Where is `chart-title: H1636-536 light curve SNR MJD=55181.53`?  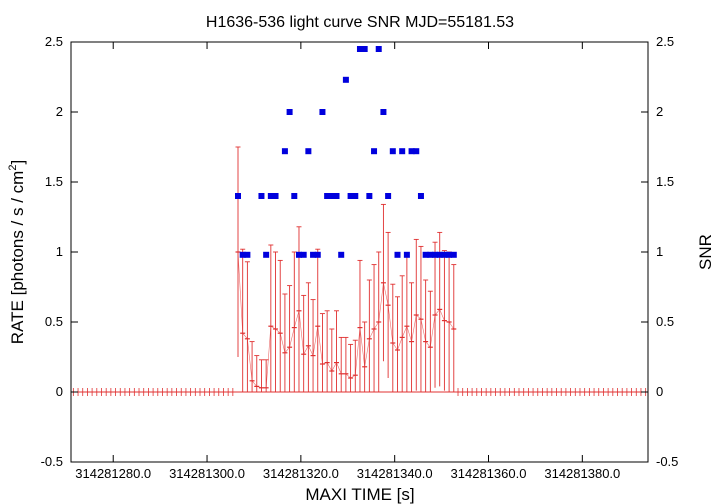 chart-title: H1636-536 light curve SNR MJD=55181.53 is located at coordinates (360, 22).